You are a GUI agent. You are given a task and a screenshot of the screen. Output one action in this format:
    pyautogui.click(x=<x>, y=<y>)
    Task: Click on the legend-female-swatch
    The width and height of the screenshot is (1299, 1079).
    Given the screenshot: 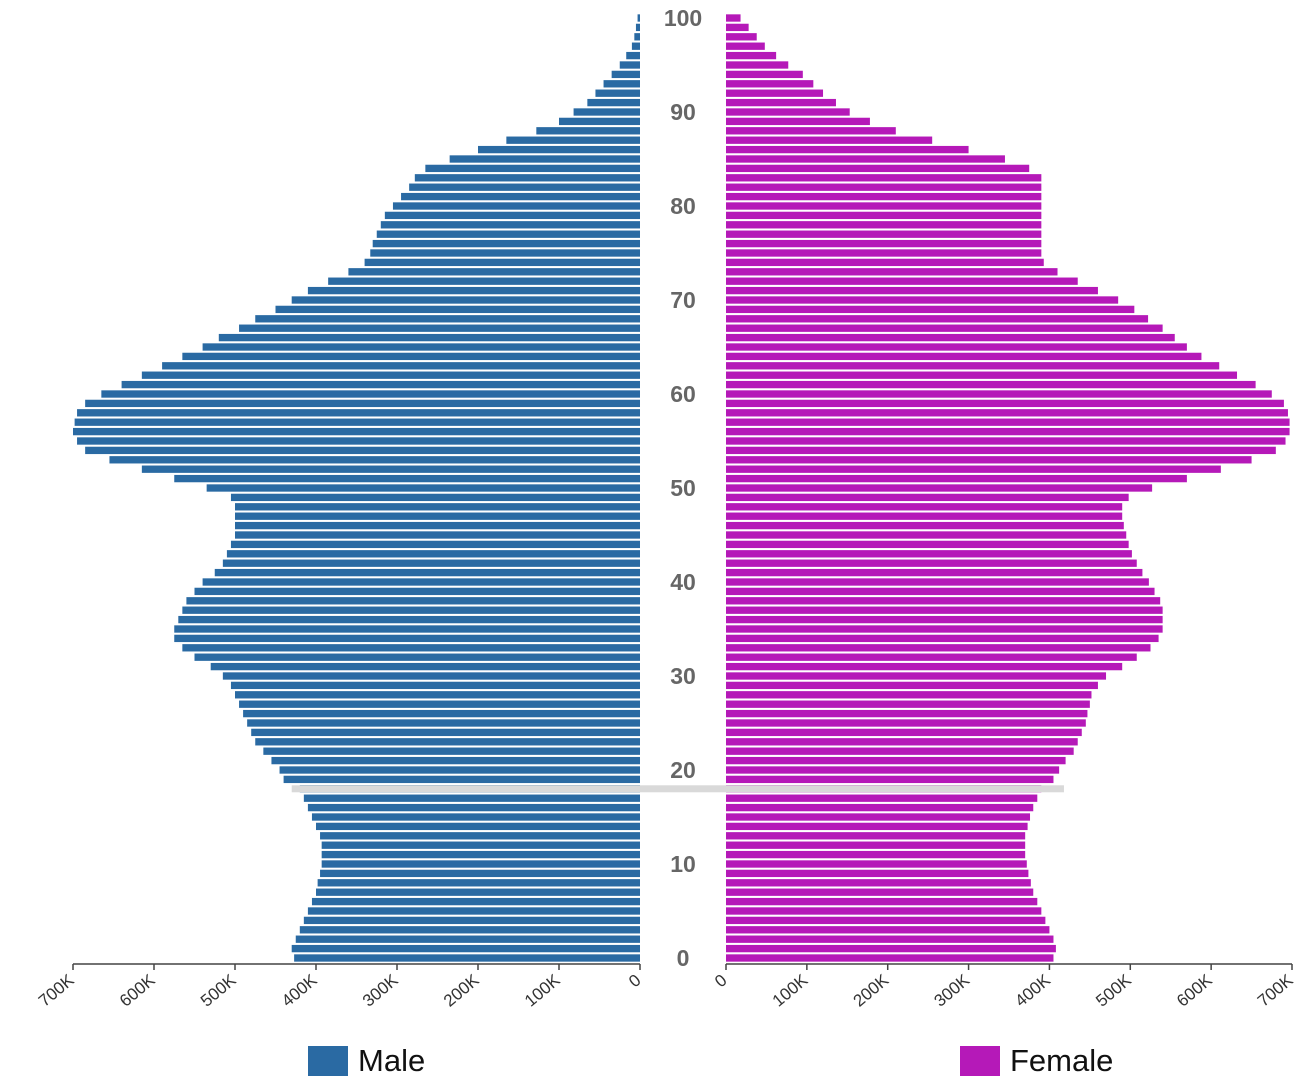 What is the action you would take?
    pyautogui.click(x=980, y=1061)
    